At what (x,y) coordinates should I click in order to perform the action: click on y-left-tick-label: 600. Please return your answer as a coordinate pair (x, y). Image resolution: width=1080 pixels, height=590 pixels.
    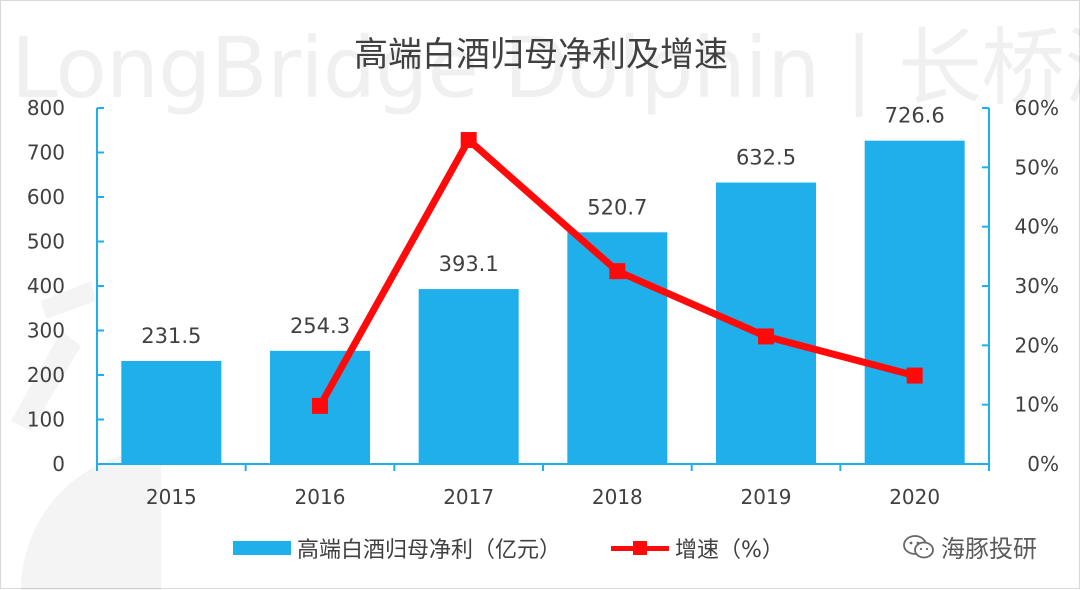
    Looking at the image, I should click on (46, 197).